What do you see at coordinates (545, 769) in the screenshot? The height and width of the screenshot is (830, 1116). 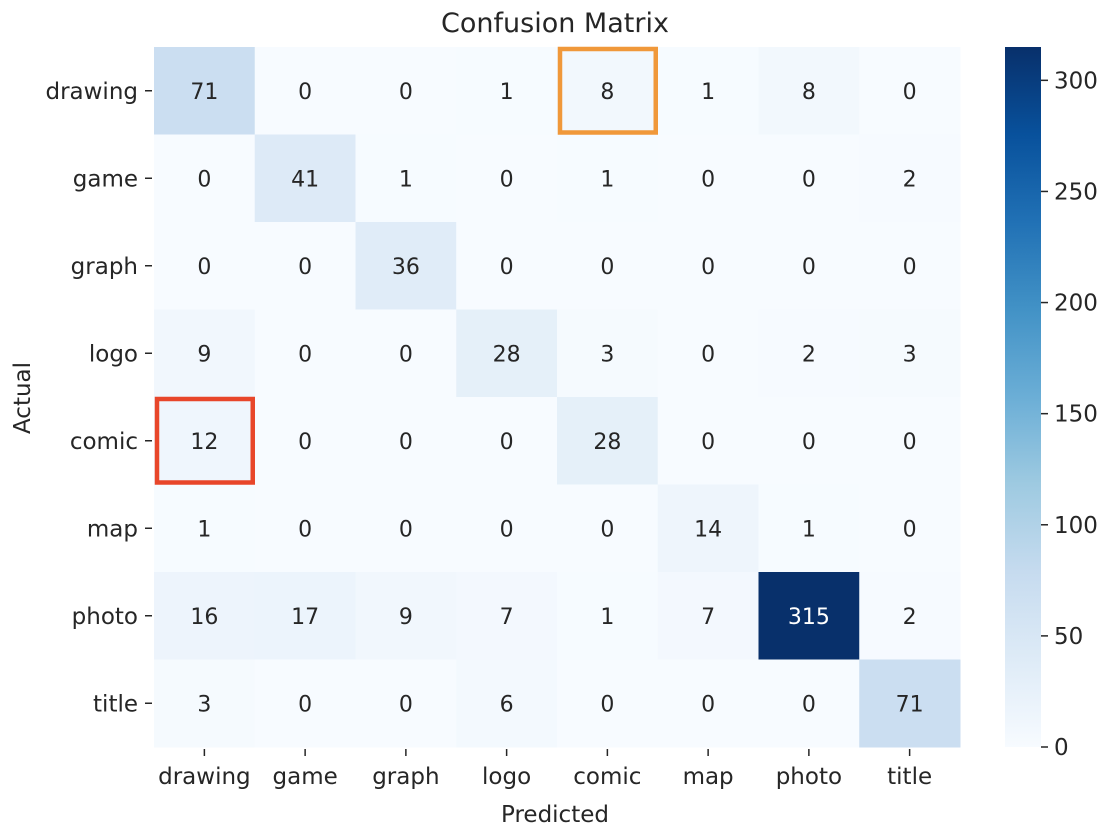 I see `x-axis-ticks: drawing game graph logo comic map photo title` at bounding box center [545, 769].